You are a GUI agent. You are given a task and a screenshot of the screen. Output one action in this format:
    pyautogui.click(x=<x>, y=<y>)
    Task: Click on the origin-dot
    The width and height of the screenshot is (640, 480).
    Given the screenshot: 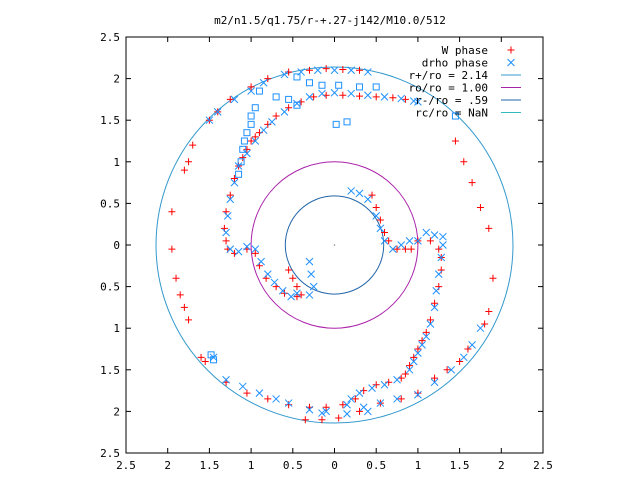 What is the action you would take?
    pyautogui.click(x=334, y=245)
    